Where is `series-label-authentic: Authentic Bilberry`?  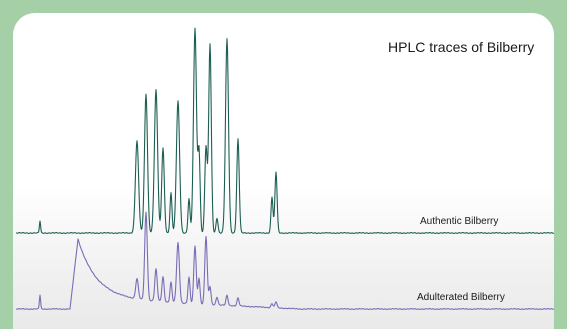
series-label-authentic: Authentic Bilberry is located at coordinates (459, 221).